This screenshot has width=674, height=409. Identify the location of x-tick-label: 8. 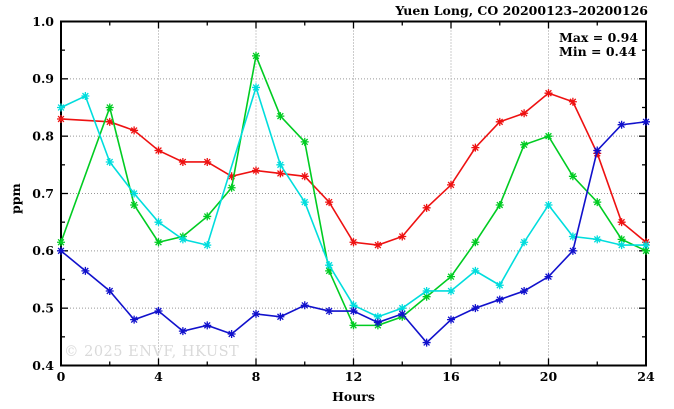
(256, 376).